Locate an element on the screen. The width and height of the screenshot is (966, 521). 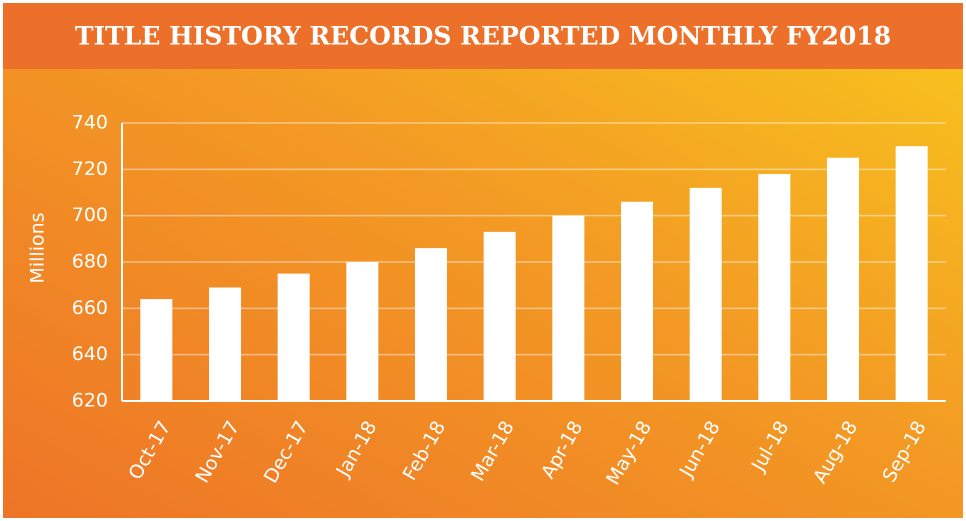
y-tick-label: 700 is located at coordinates (90, 215).